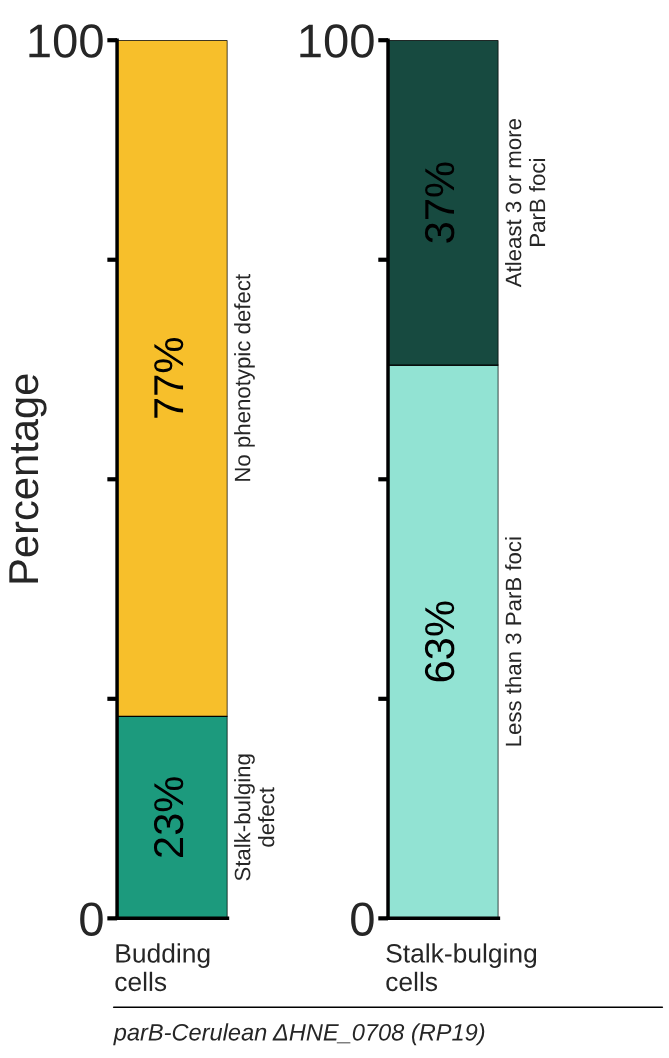 The image size is (669, 1058). I want to click on text: parB-Cerulean ΔHNE_0708 (RP19), so click(299, 1034).